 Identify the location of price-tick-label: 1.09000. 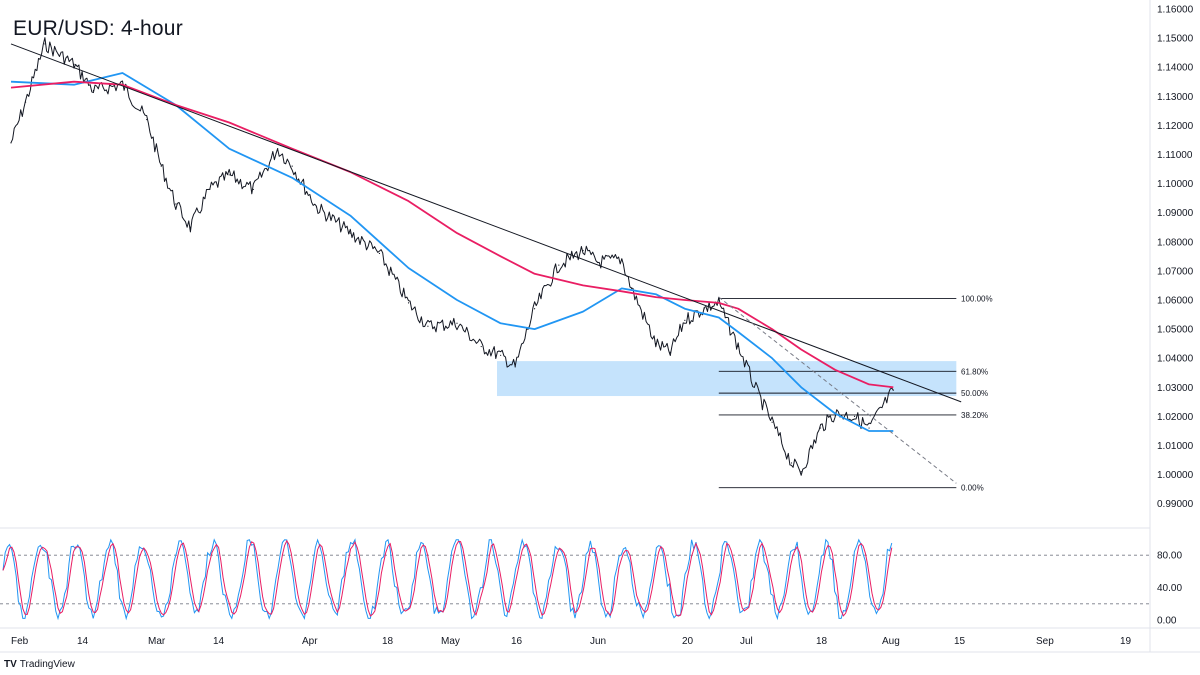
(1175, 213).